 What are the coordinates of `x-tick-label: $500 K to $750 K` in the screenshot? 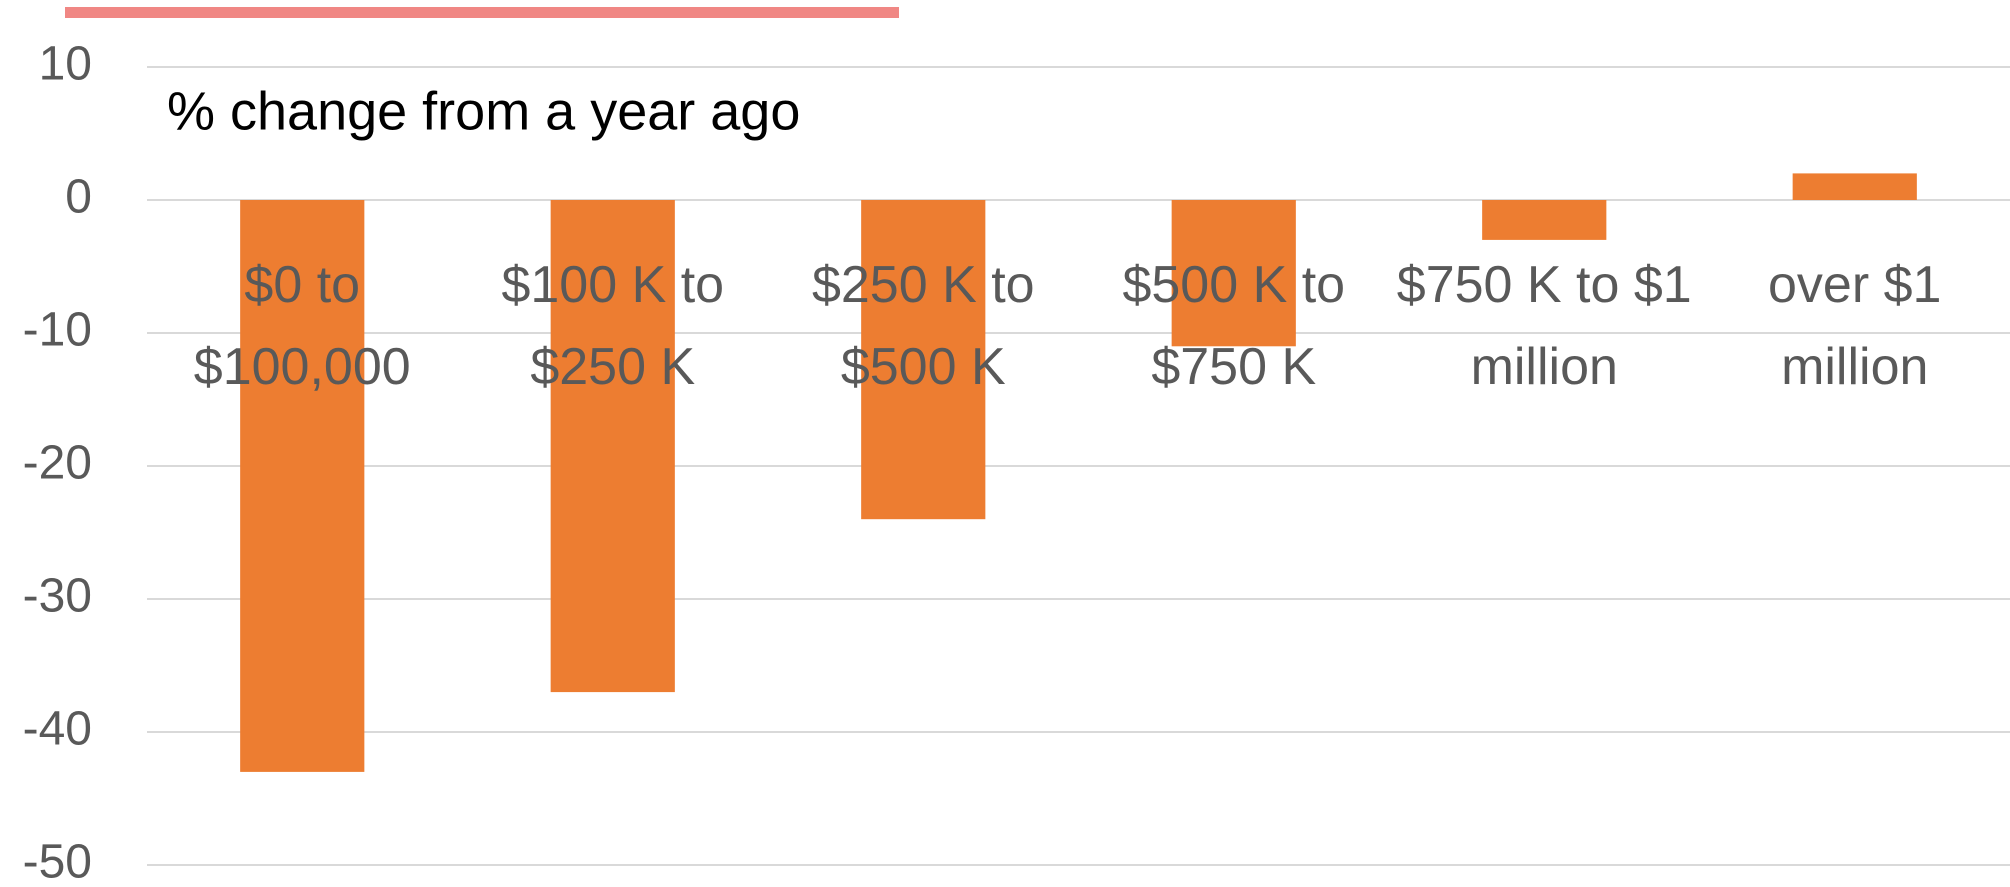 It's located at (1234, 326).